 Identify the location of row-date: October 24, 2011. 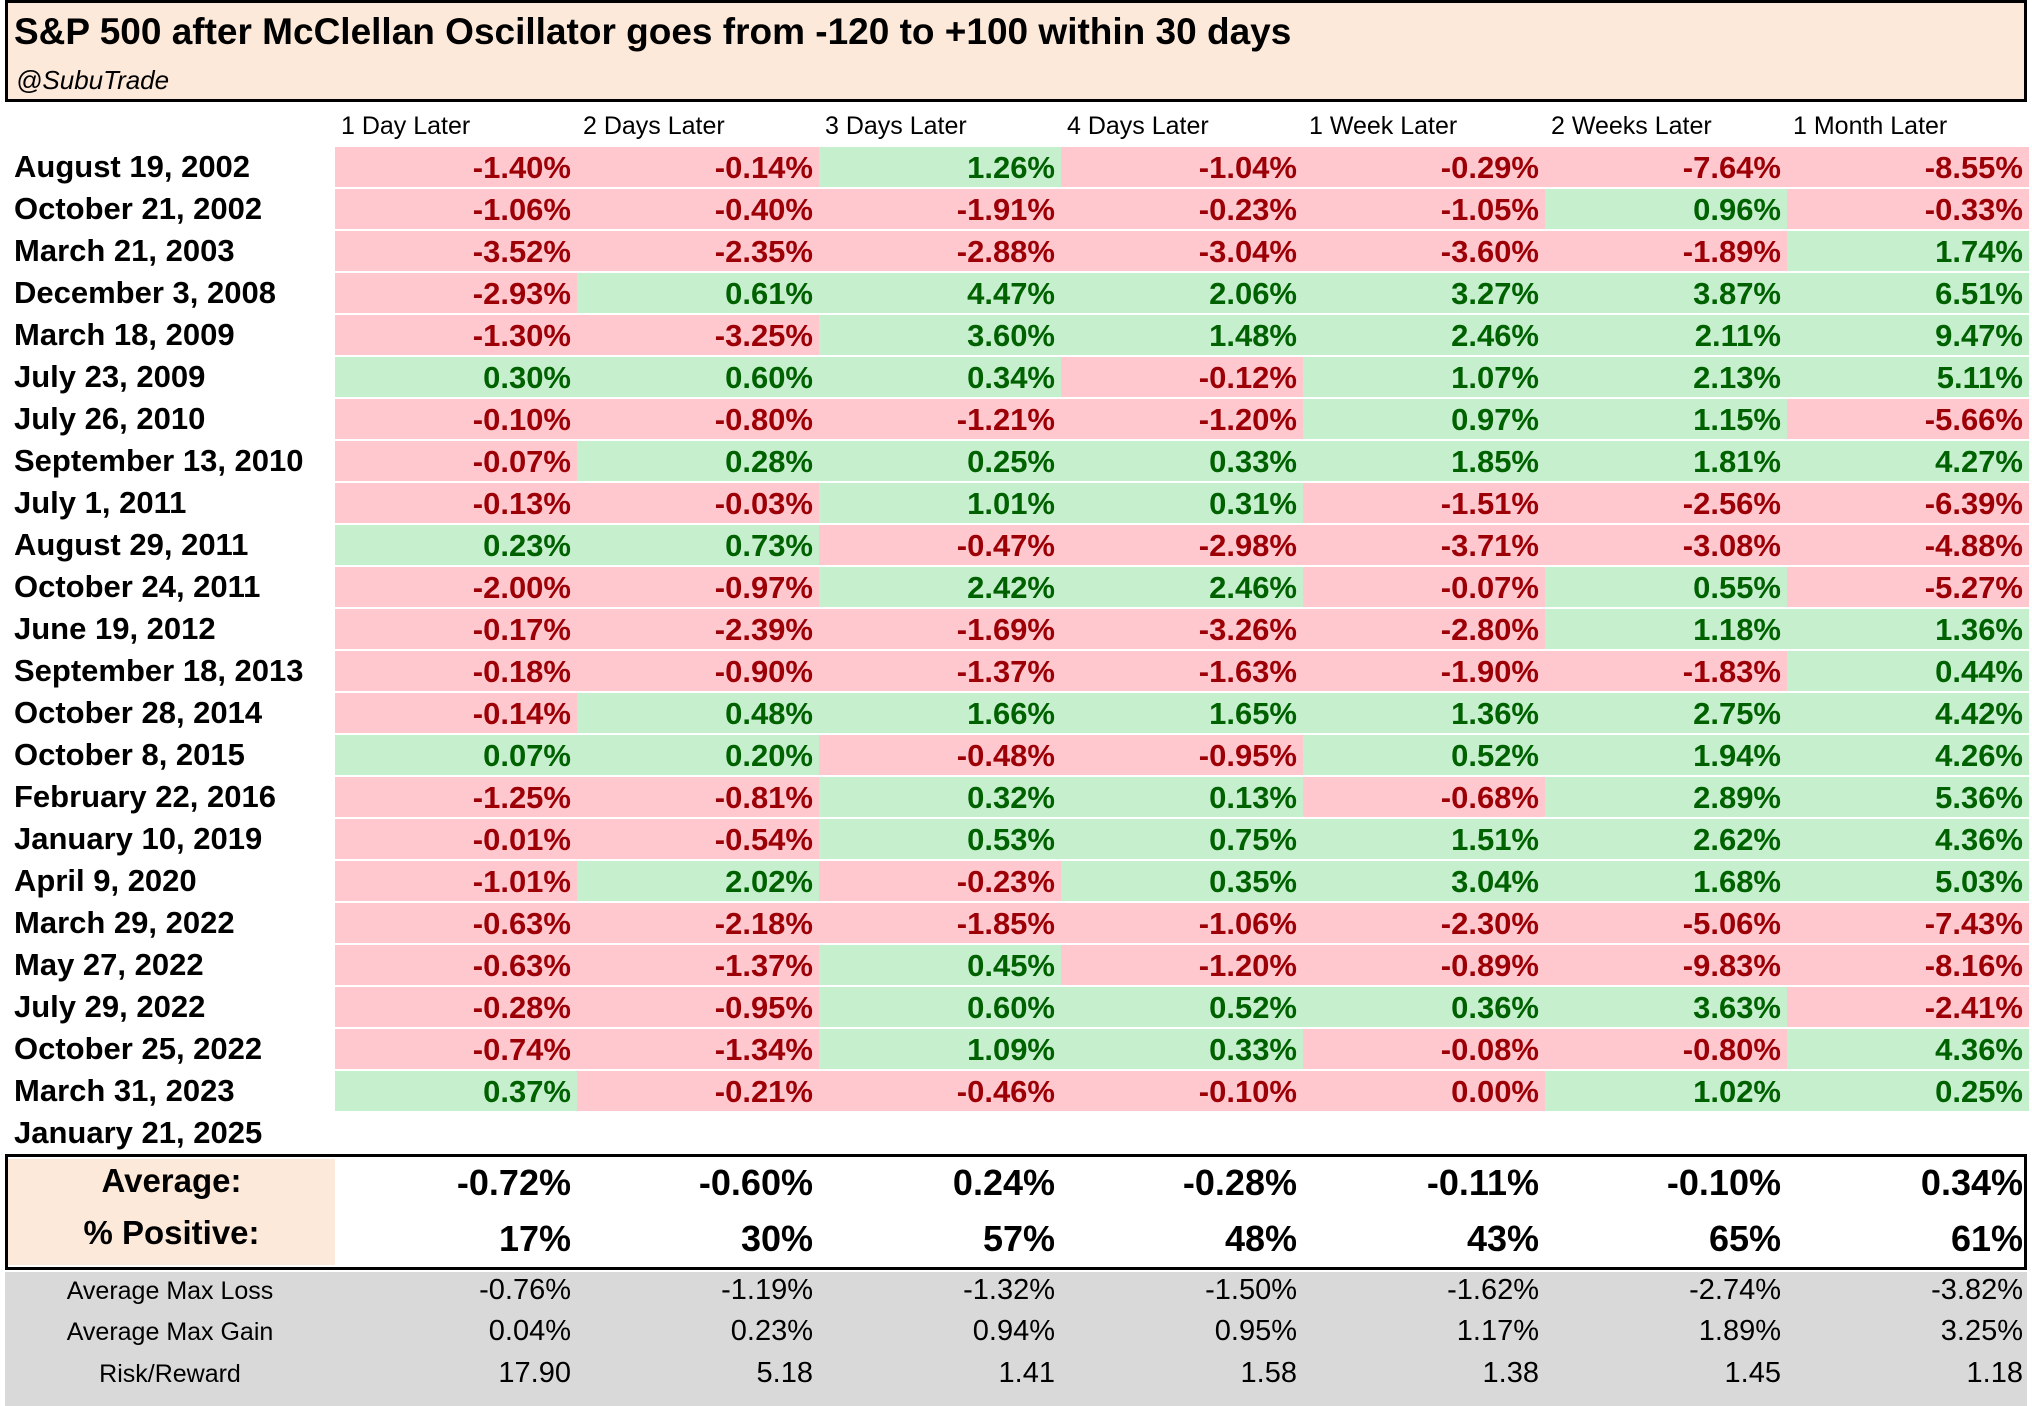
(137, 586).